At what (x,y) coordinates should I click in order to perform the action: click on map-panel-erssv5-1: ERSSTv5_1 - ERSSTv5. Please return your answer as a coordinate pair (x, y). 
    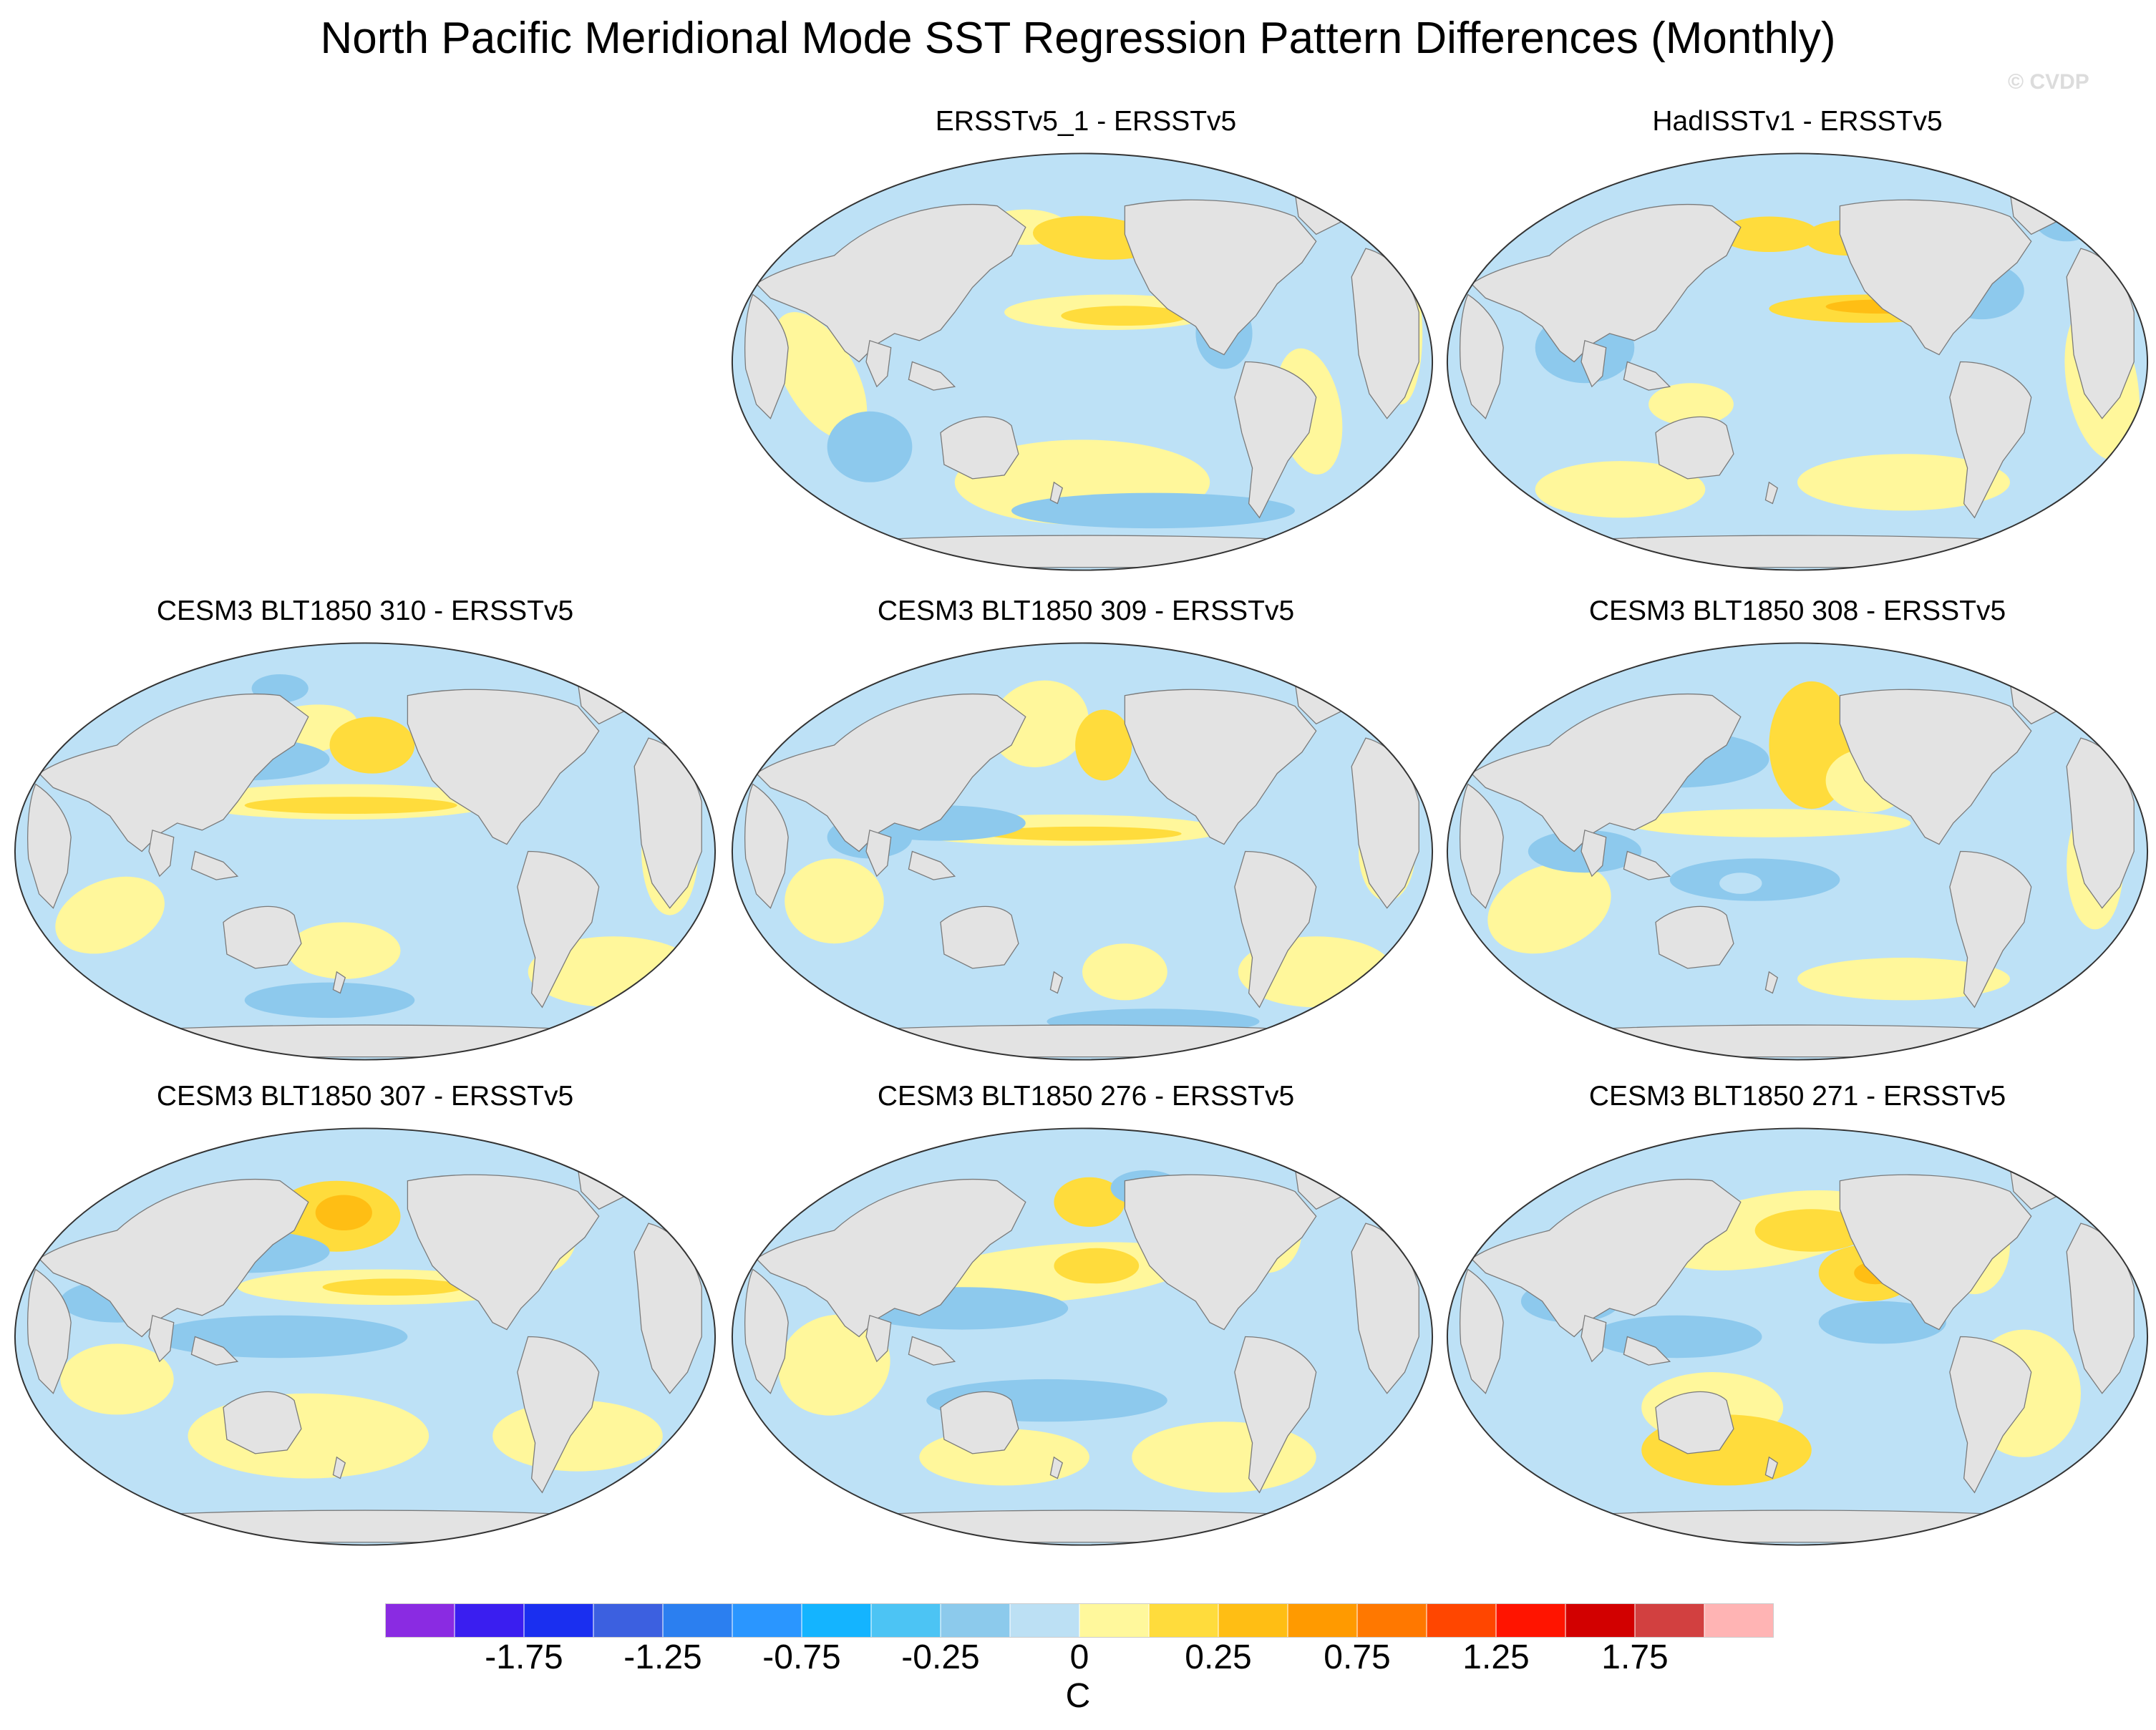
    Looking at the image, I should click on (1086, 342).